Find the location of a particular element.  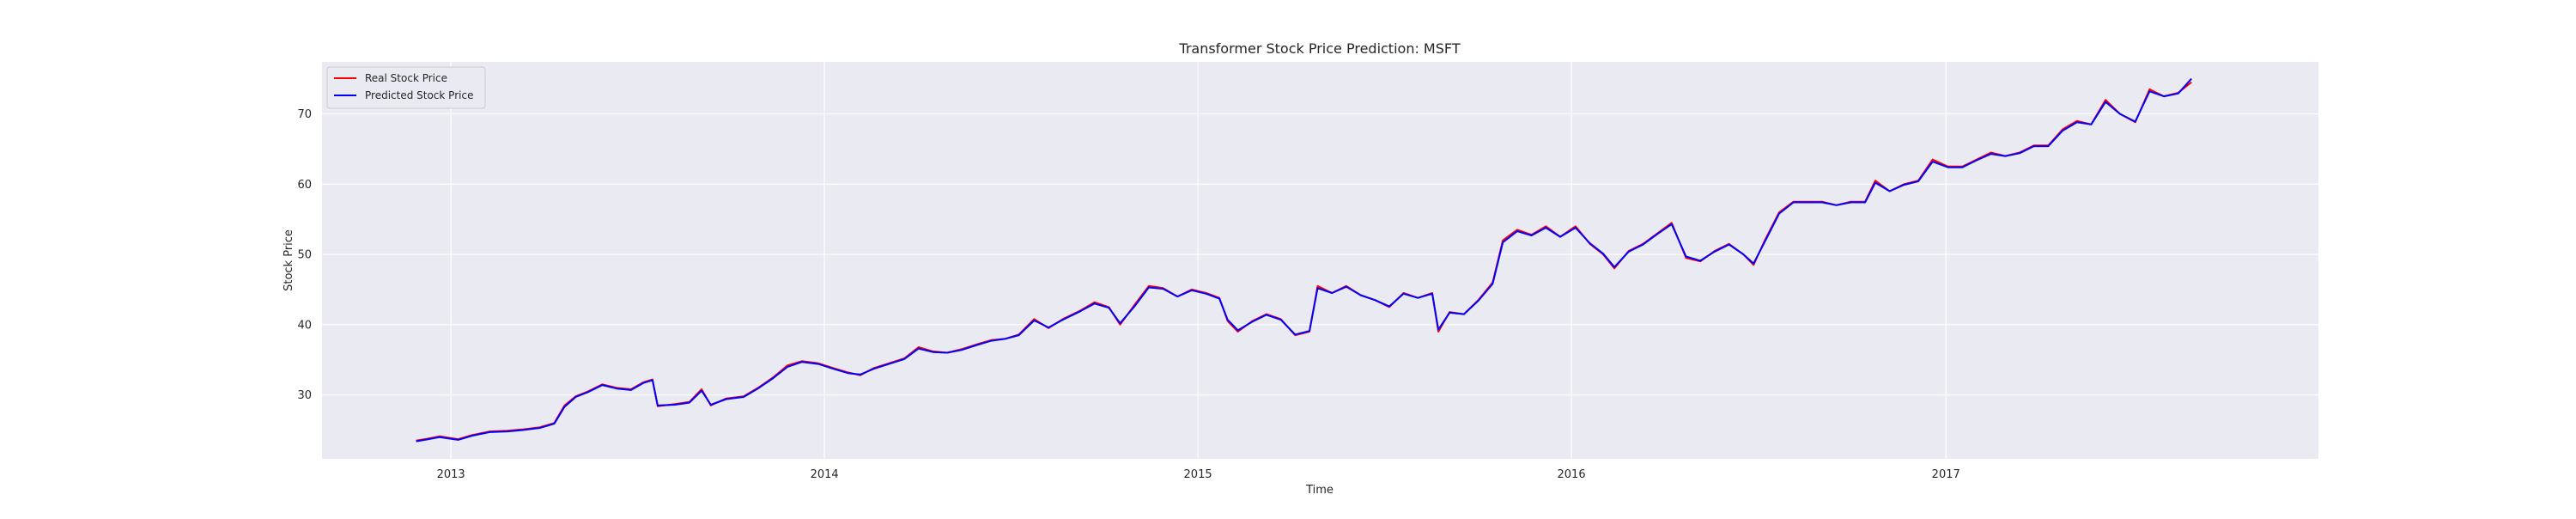

legend-box is located at coordinates (406, 87).